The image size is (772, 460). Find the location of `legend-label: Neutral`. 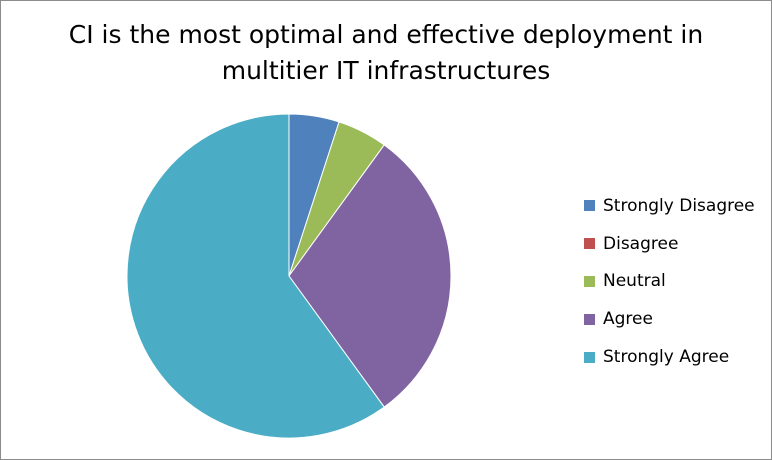

legend-label: Neutral is located at coordinates (634, 281).